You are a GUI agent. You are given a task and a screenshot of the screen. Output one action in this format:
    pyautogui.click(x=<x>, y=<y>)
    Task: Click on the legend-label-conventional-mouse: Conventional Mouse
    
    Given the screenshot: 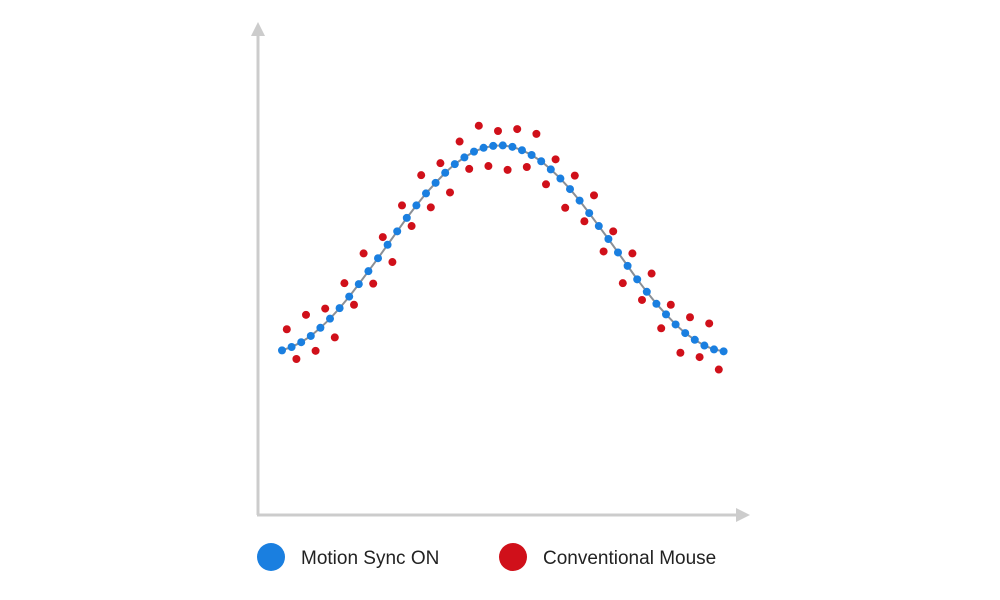 What is the action you would take?
    pyautogui.click(x=629, y=558)
    